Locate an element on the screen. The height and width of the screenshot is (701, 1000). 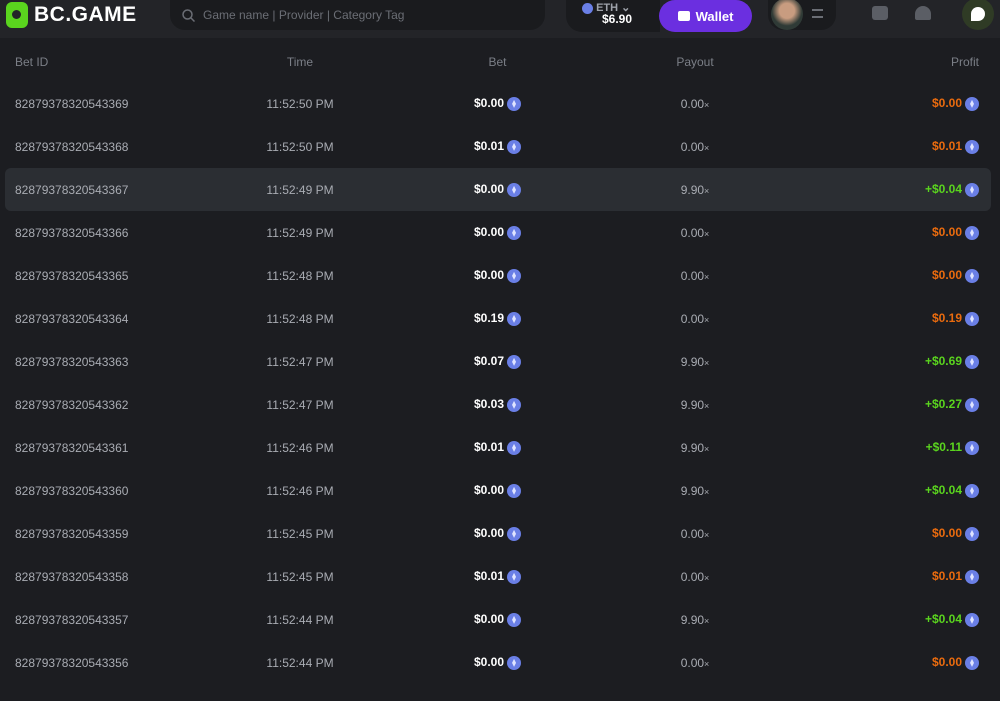
bet-id: 82879378320543361 is located at coordinates (72, 447).